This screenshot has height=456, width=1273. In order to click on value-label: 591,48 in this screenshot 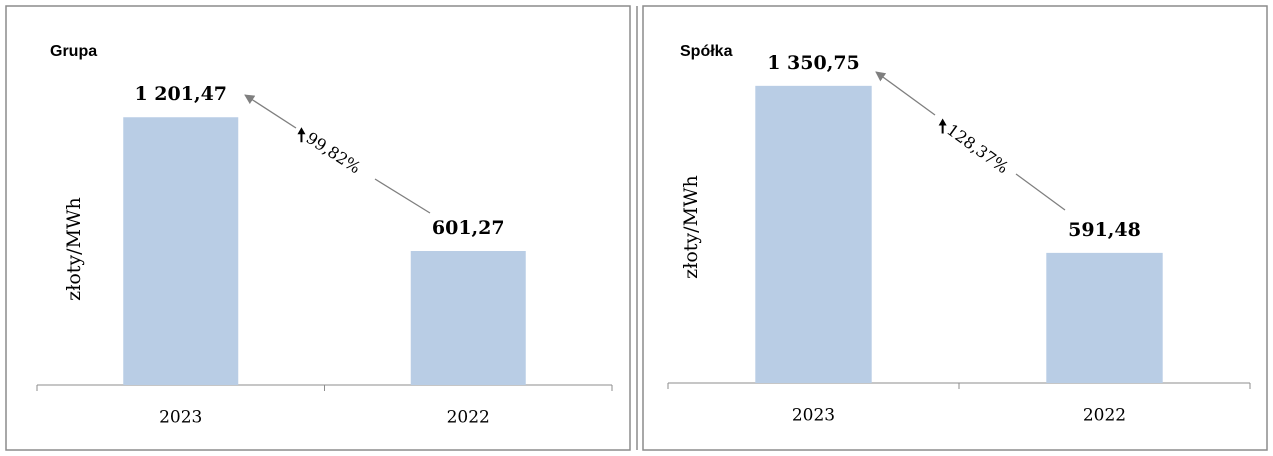, I will do `click(1104, 230)`.